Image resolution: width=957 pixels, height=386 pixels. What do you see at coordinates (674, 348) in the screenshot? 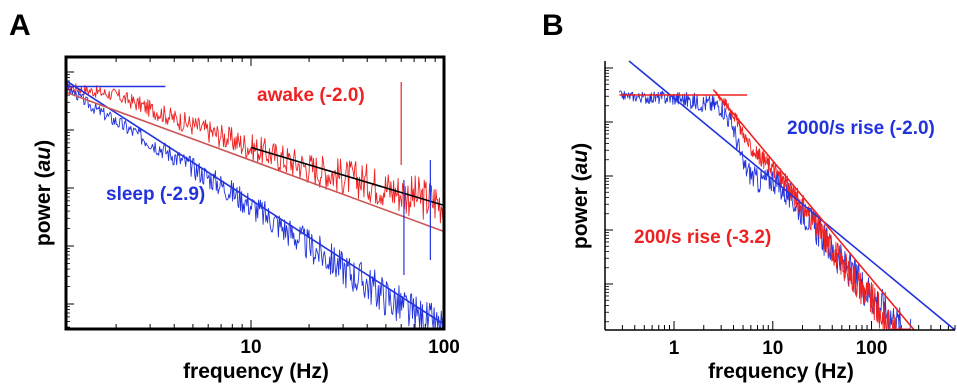
I see `x-tick-label: 1` at bounding box center [674, 348].